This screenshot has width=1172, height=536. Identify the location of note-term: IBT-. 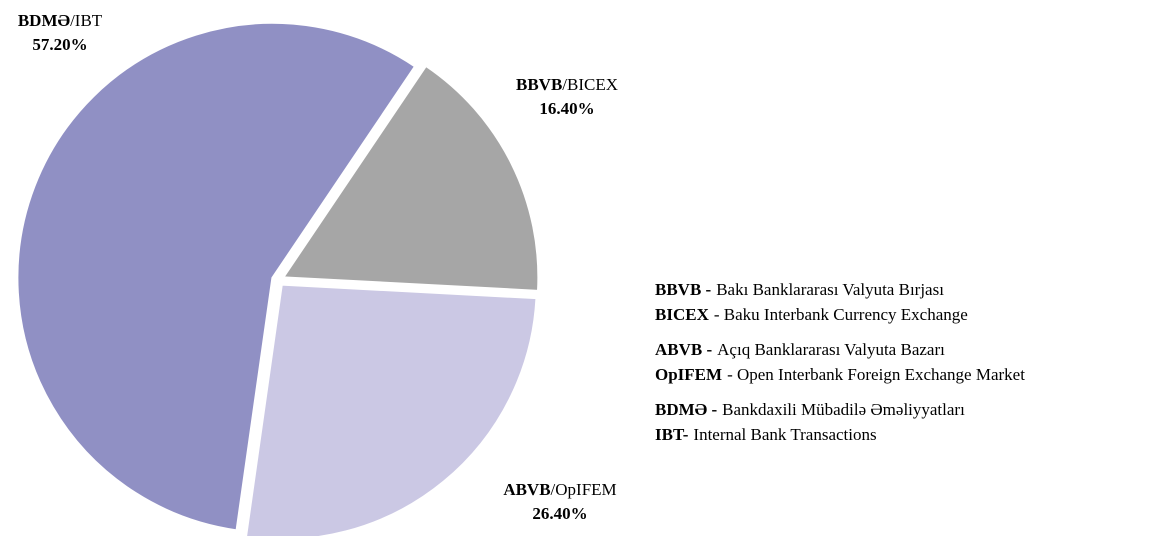
(672, 434).